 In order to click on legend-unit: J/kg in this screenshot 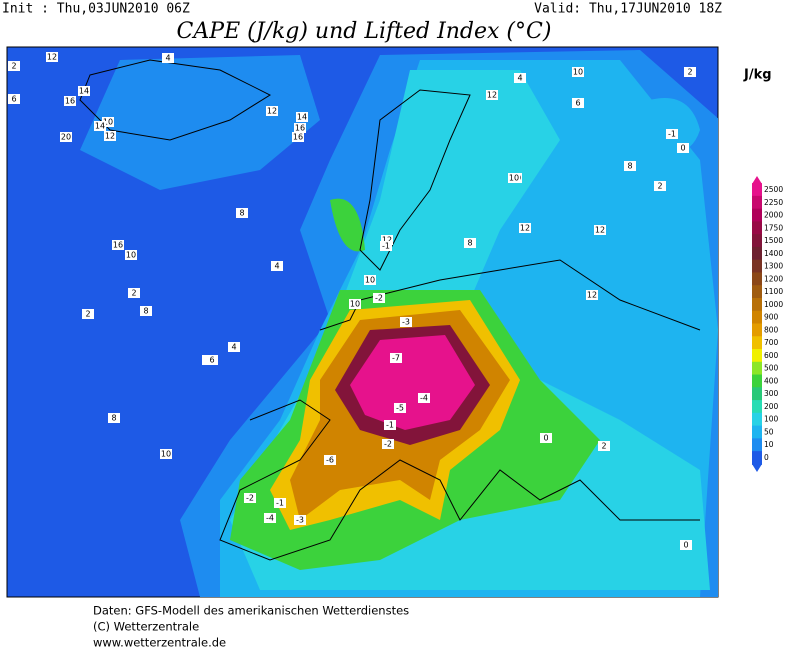, I will do `click(757, 75)`.